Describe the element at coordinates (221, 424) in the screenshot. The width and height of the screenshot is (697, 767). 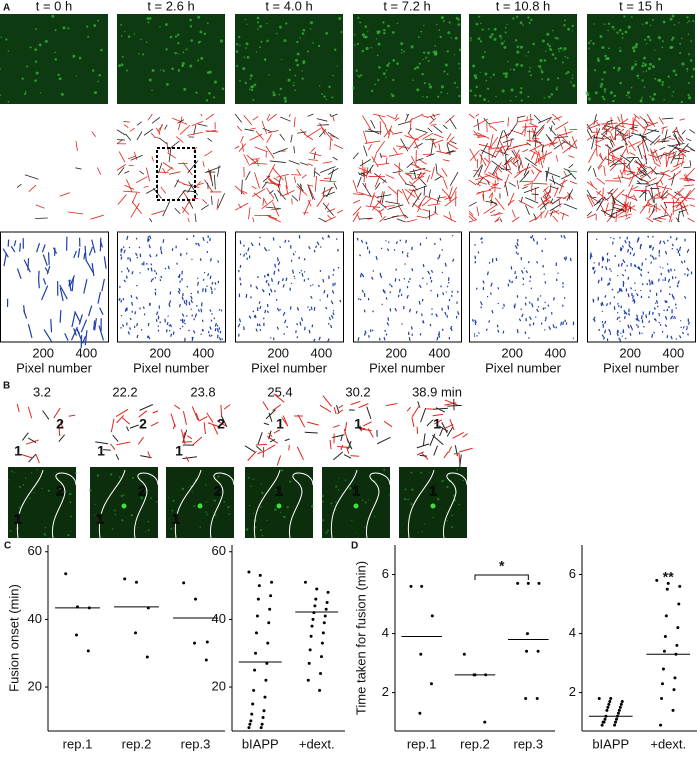
I see `cluster-marker: 2` at that location.